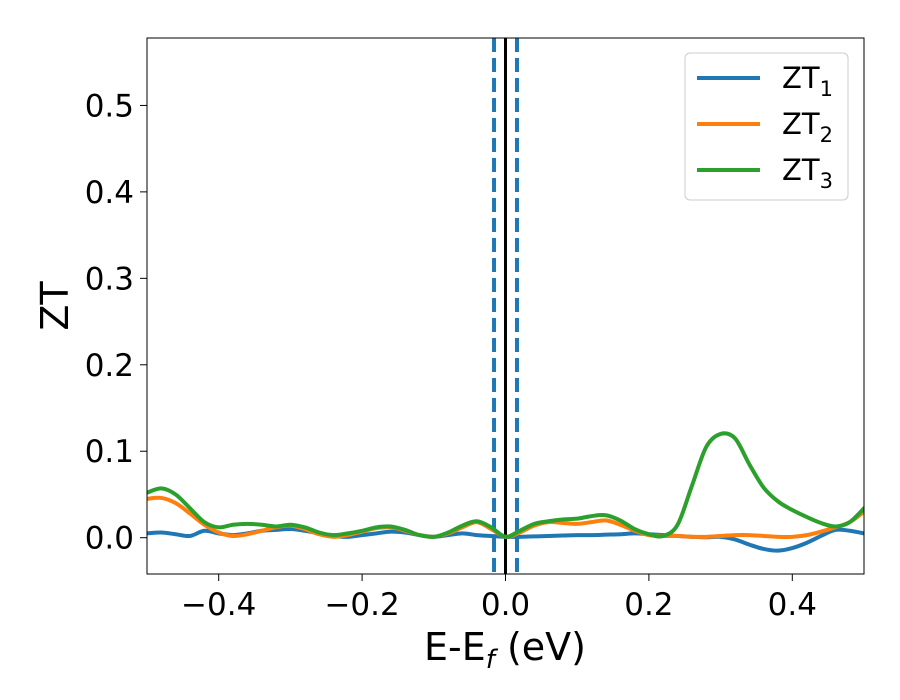 The width and height of the screenshot is (900, 700). Describe the element at coordinates (648, 605) in the screenshot. I see `x-tick-label: 0.2` at that location.